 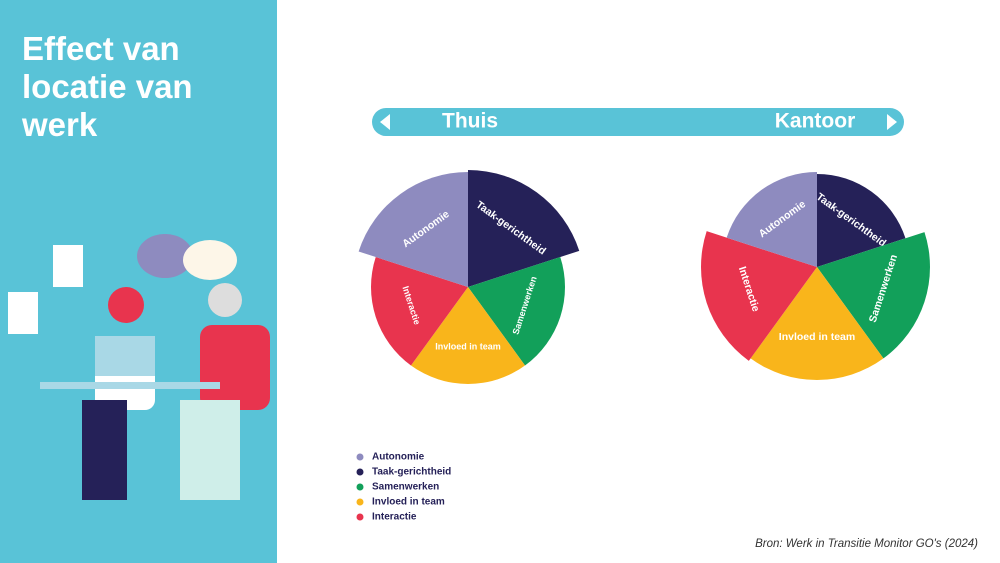 I want to click on chart-title: Thuis, so click(x=470, y=121).